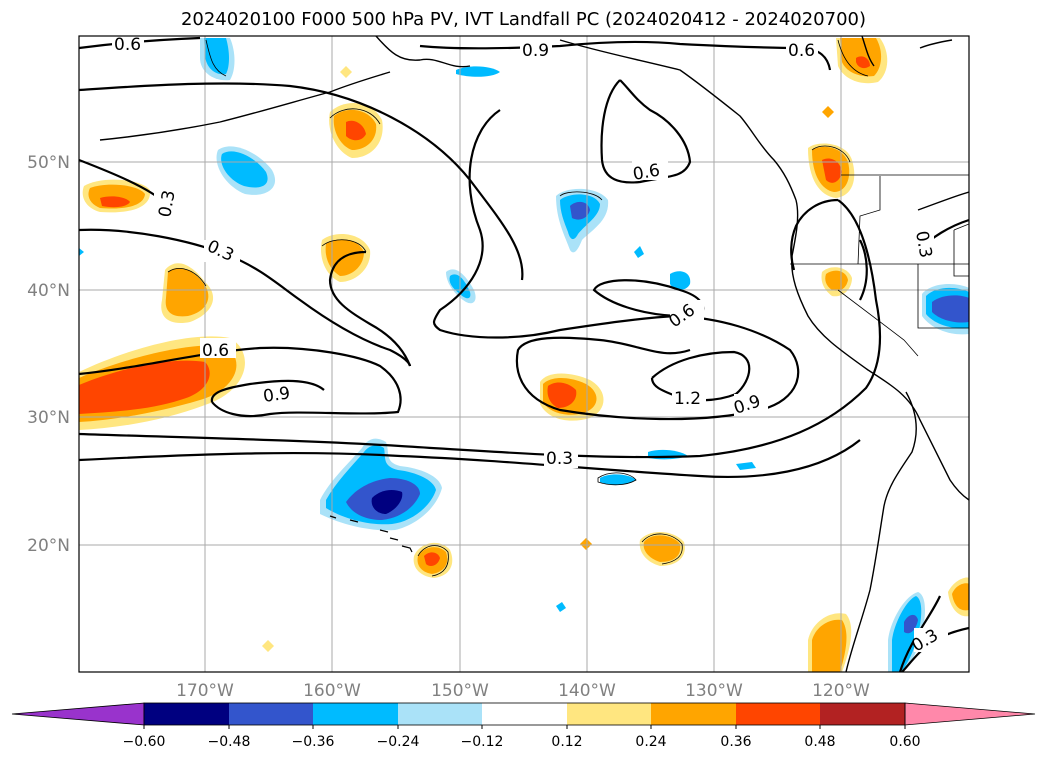 Image resolution: width=1047 pixels, height=765 pixels. What do you see at coordinates (482, 742) in the screenshot?
I see `colorbar-tick-label: −0.12` at bounding box center [482, 742].